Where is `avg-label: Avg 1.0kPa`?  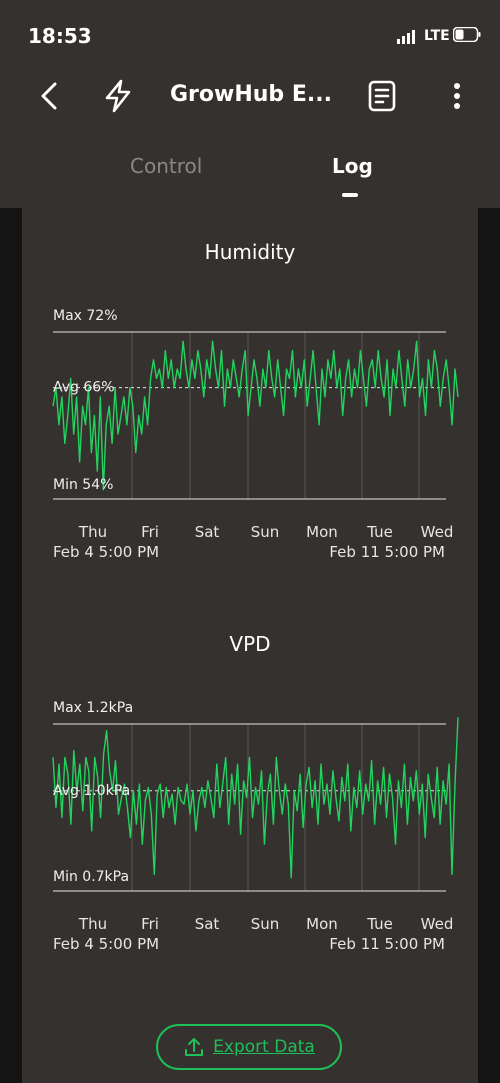
avg-label: Avg 1.0kPa is located at coordinates (91, 791).